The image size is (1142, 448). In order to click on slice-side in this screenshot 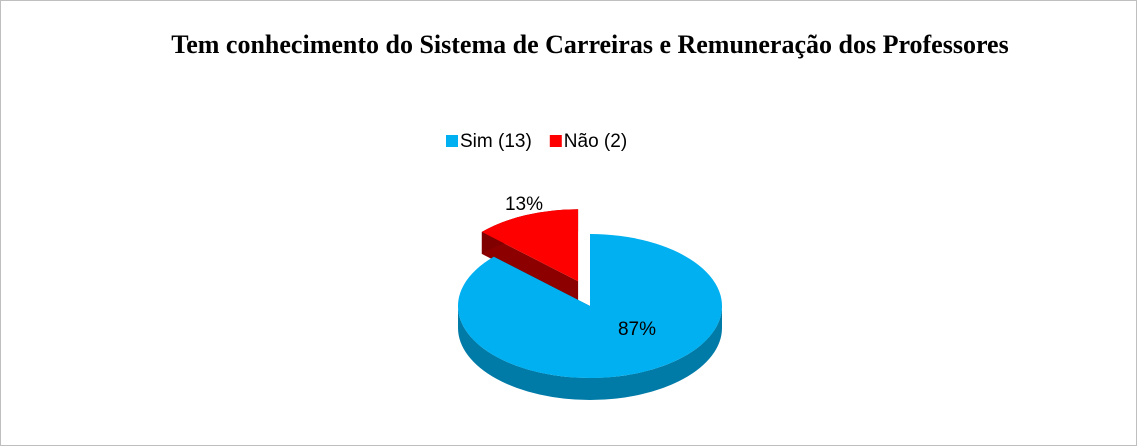, I will do `click(590, 353)`.